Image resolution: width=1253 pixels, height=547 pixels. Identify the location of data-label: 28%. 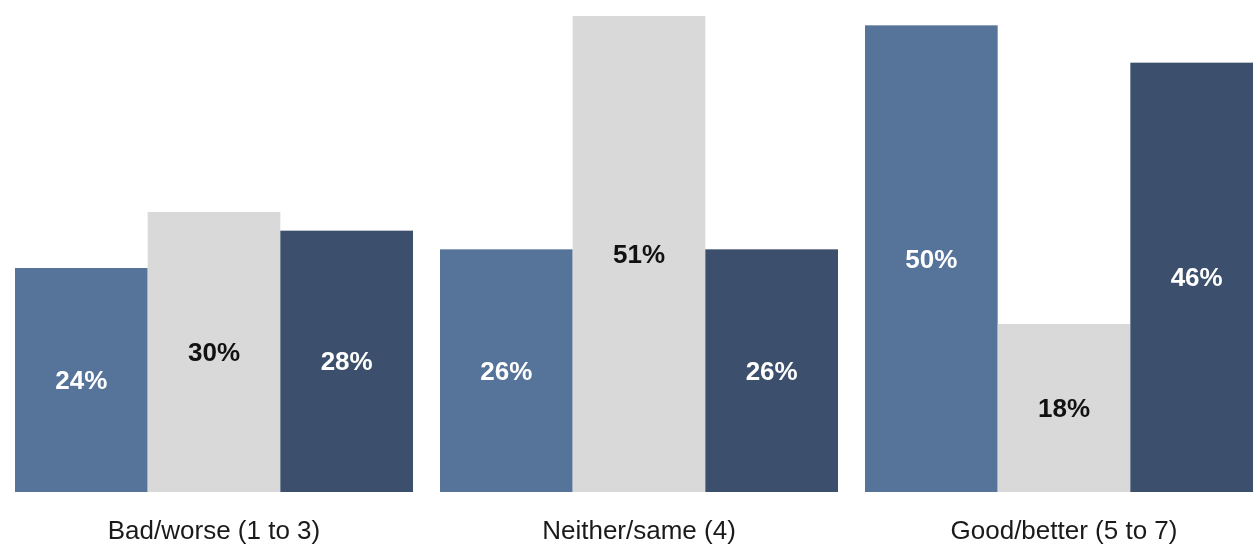
(346, 361).